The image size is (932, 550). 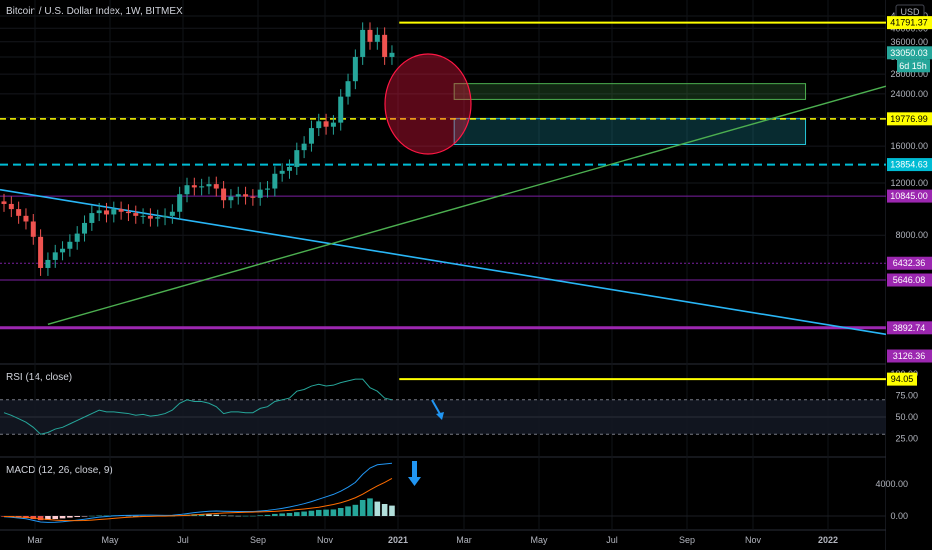 What do you see at coordinates (909, 263) in the screenshot?
I see `price-label-text: 6432.36` at bounding box center [909, 263].